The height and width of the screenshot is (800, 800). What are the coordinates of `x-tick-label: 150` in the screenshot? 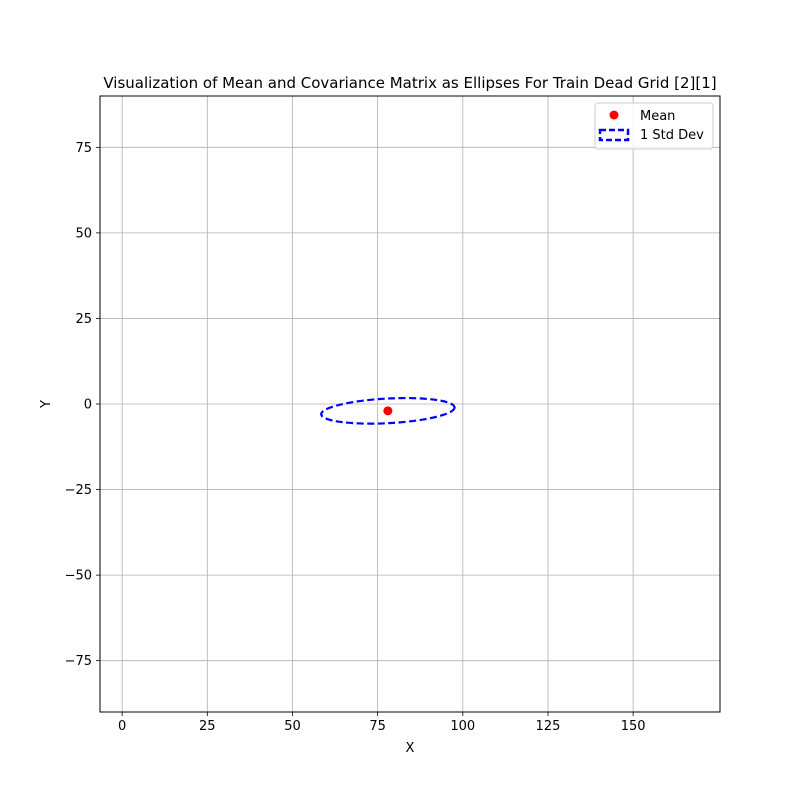 It's located at (633, 726).